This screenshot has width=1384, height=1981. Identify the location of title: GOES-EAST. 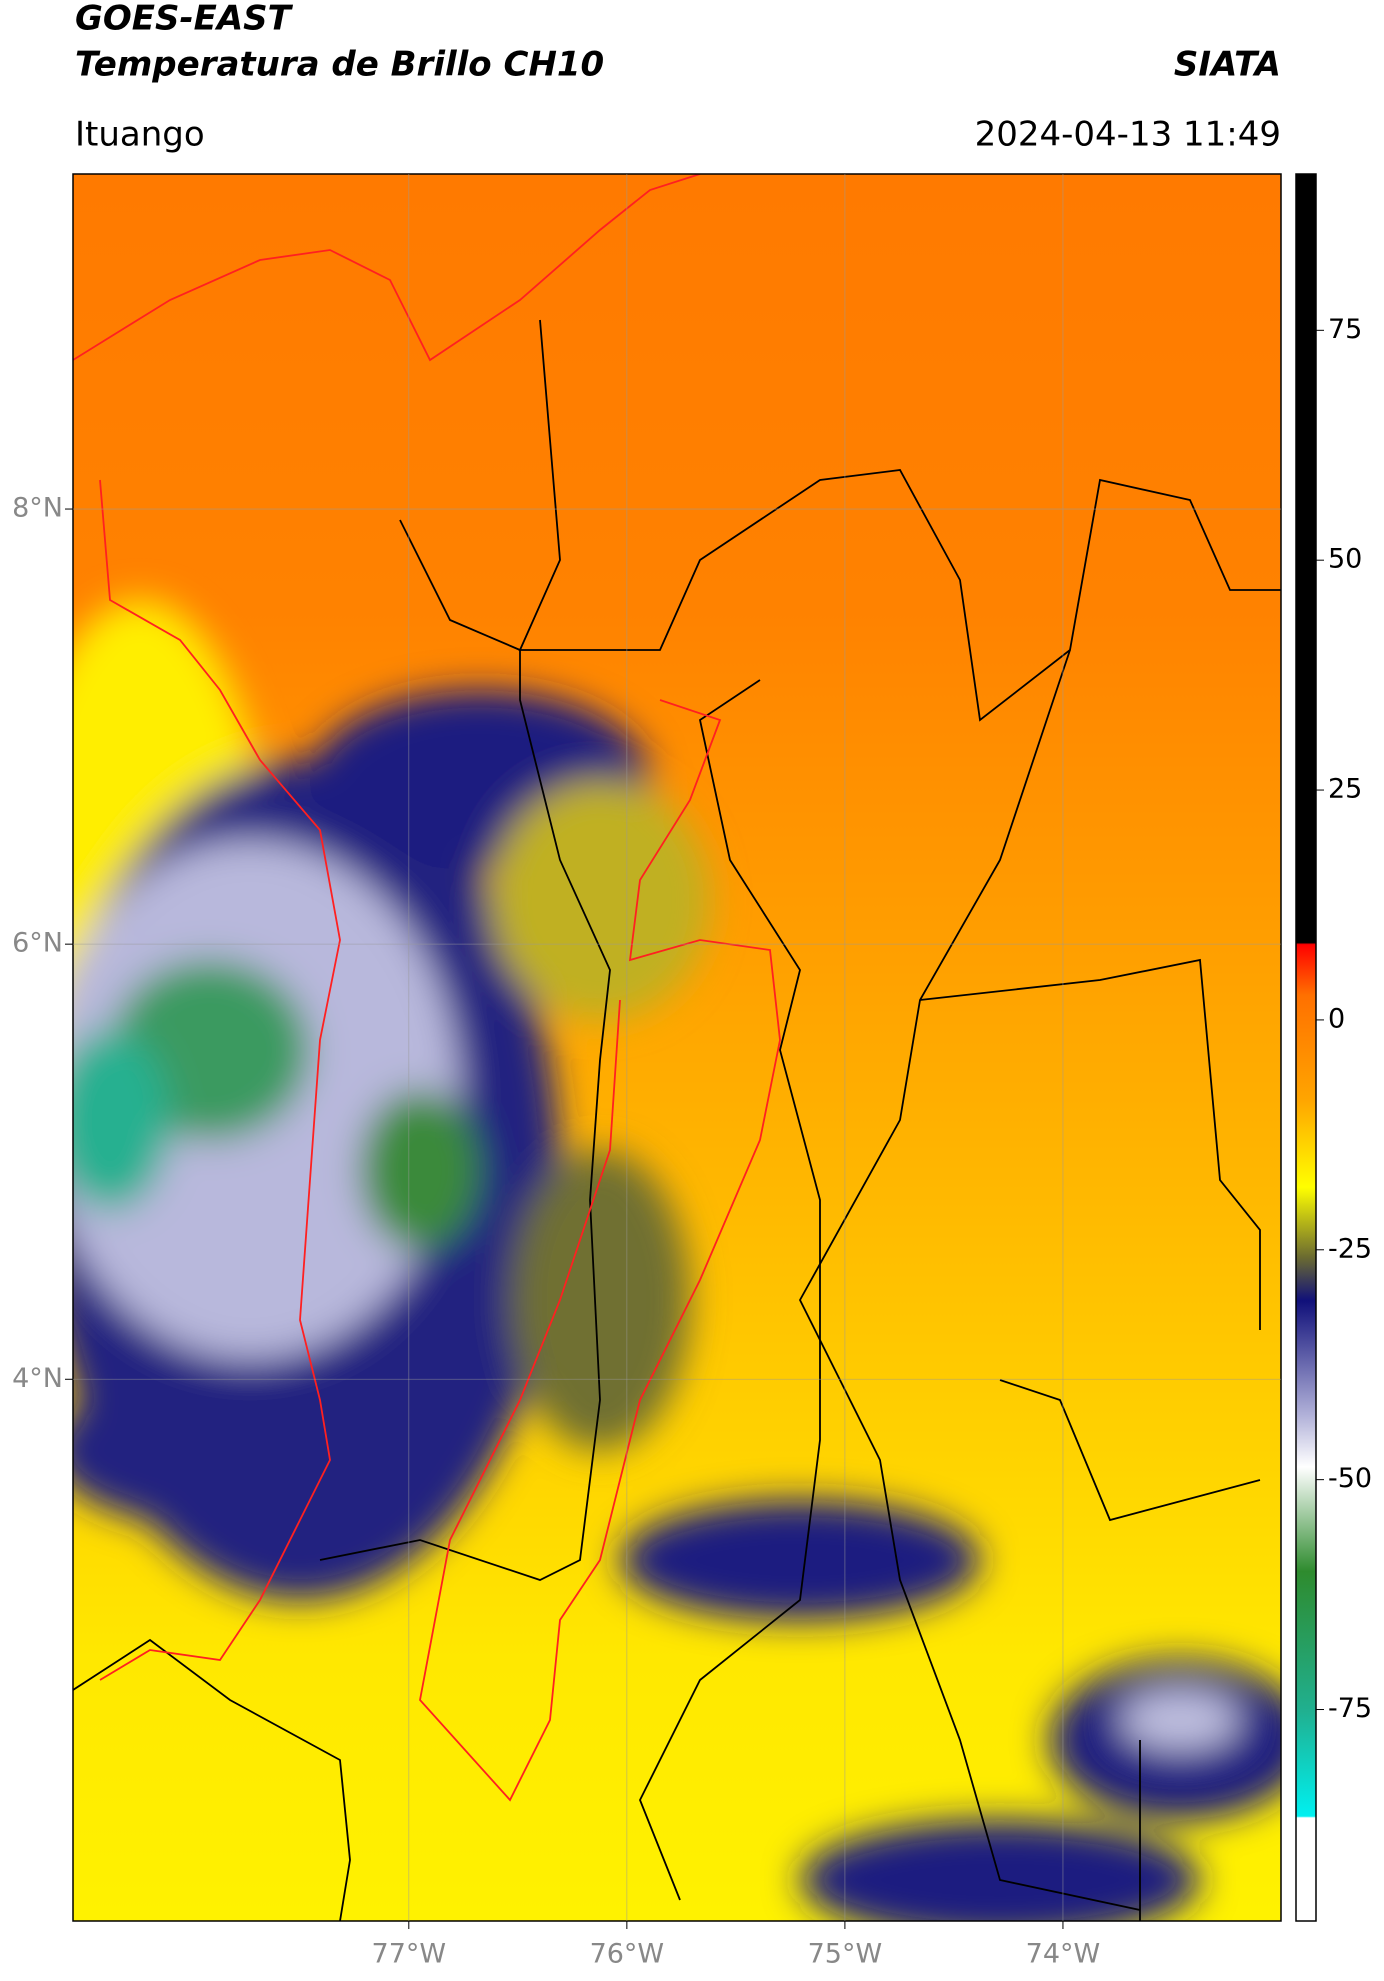
(184, 19).